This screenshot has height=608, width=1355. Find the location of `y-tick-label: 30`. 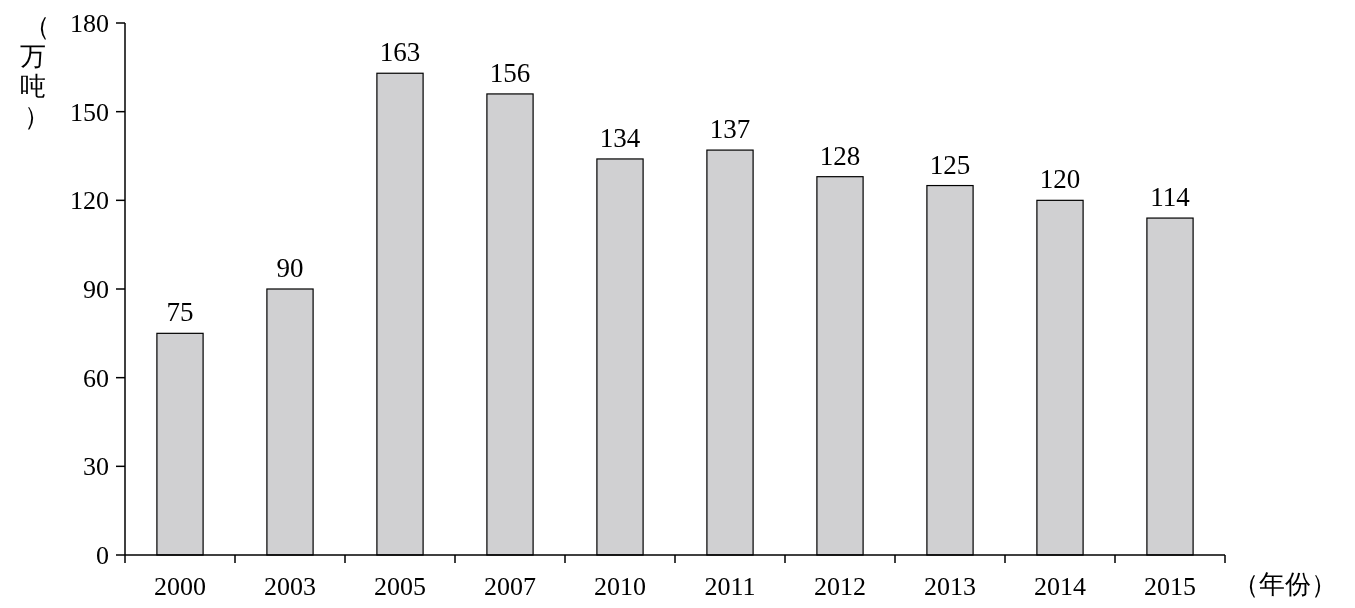

y-tick-label: 30 is located at coordinates (96, 467).